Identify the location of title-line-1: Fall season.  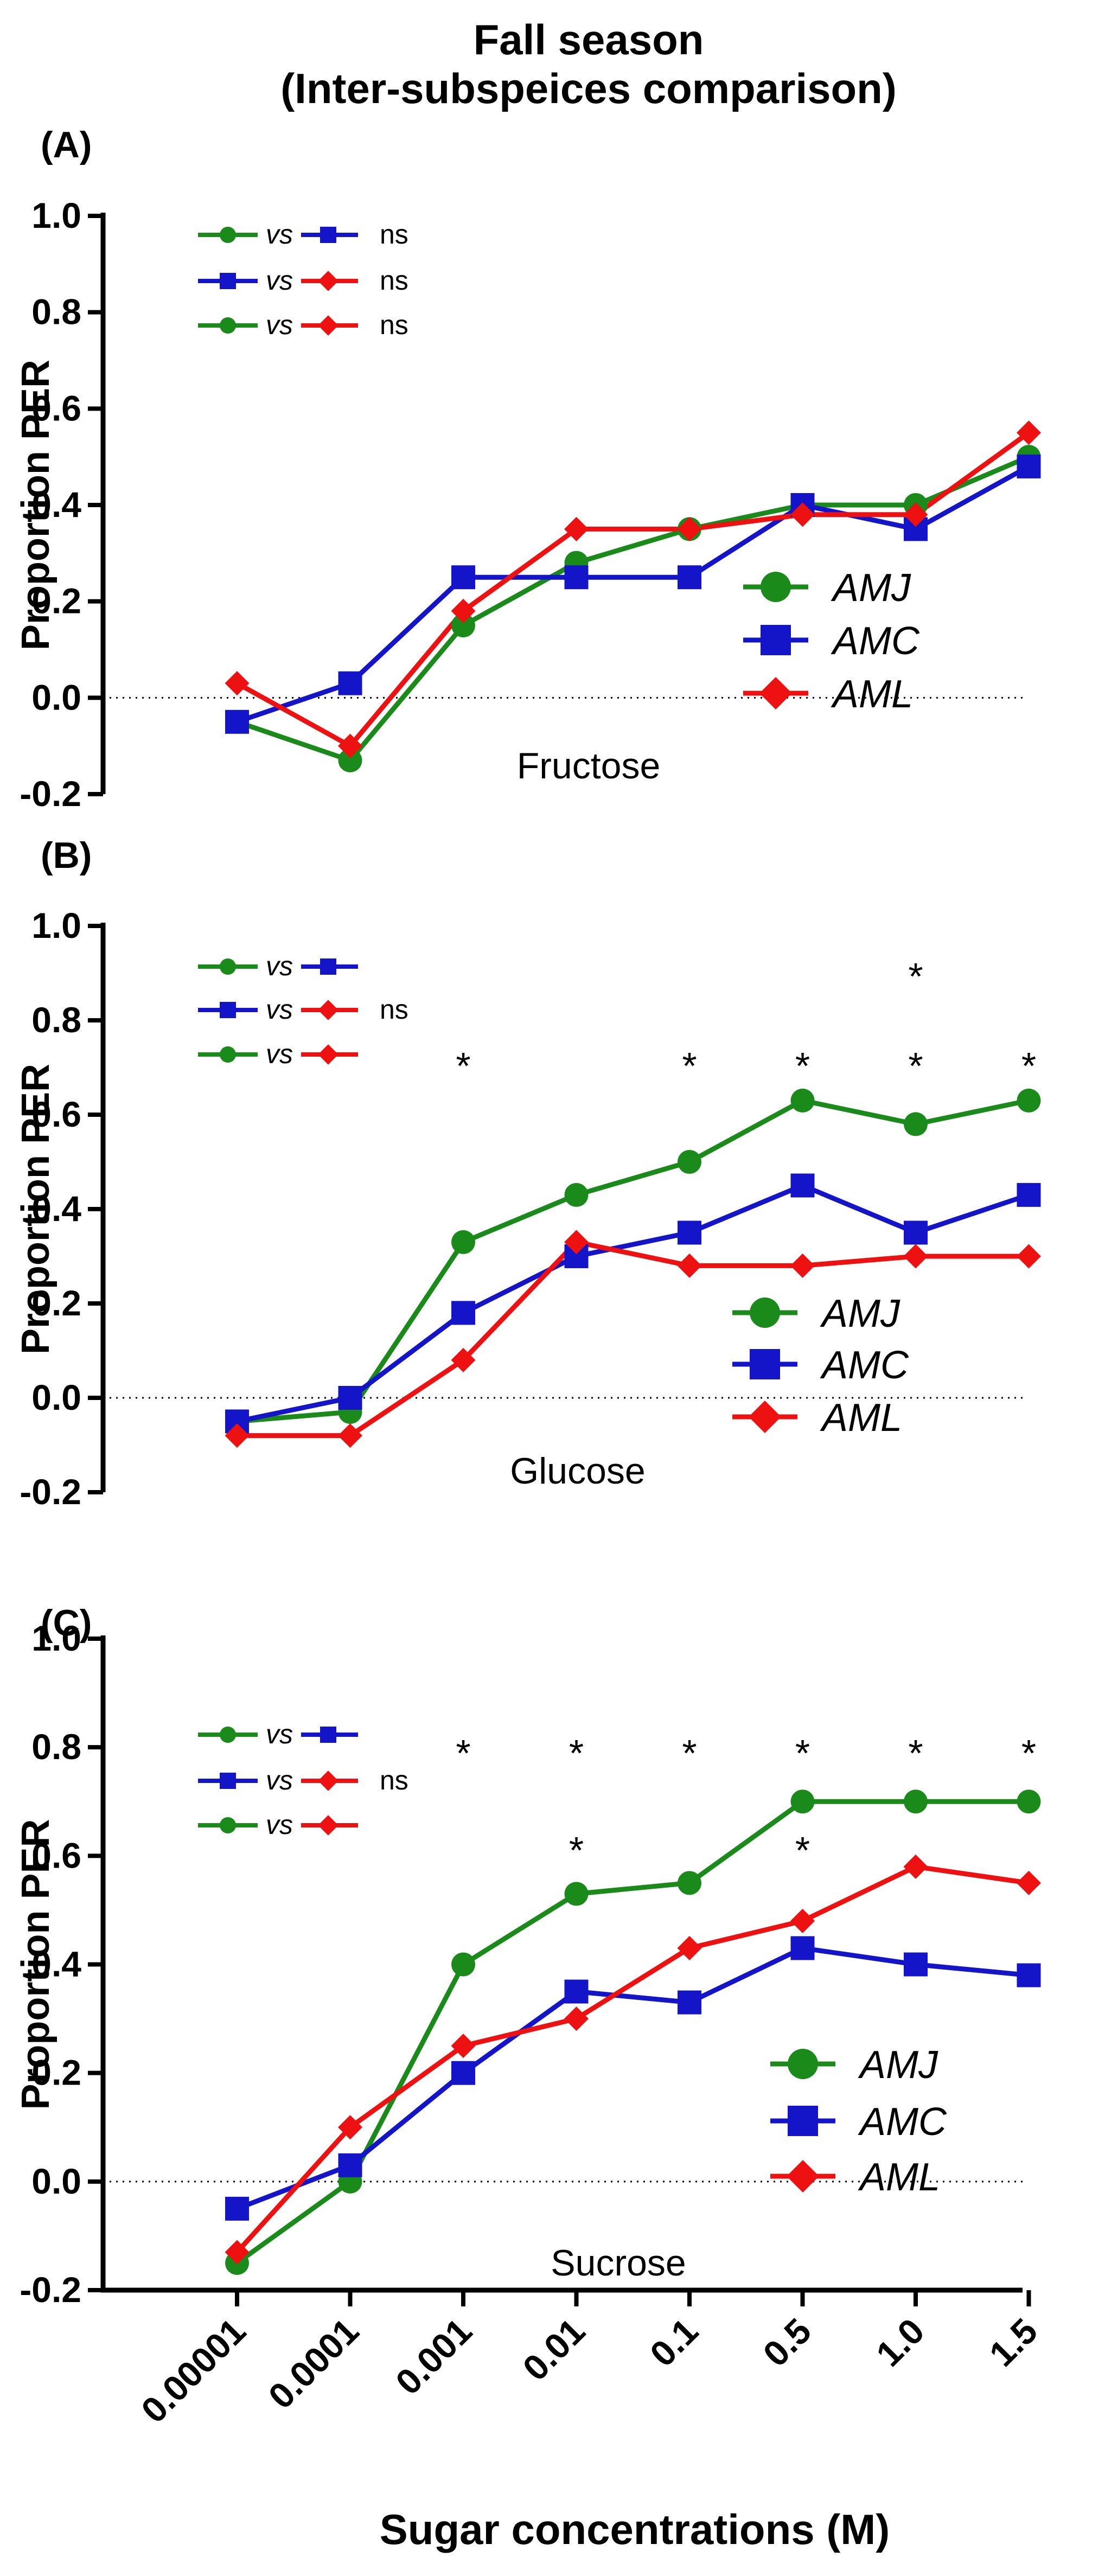
(589, 39).